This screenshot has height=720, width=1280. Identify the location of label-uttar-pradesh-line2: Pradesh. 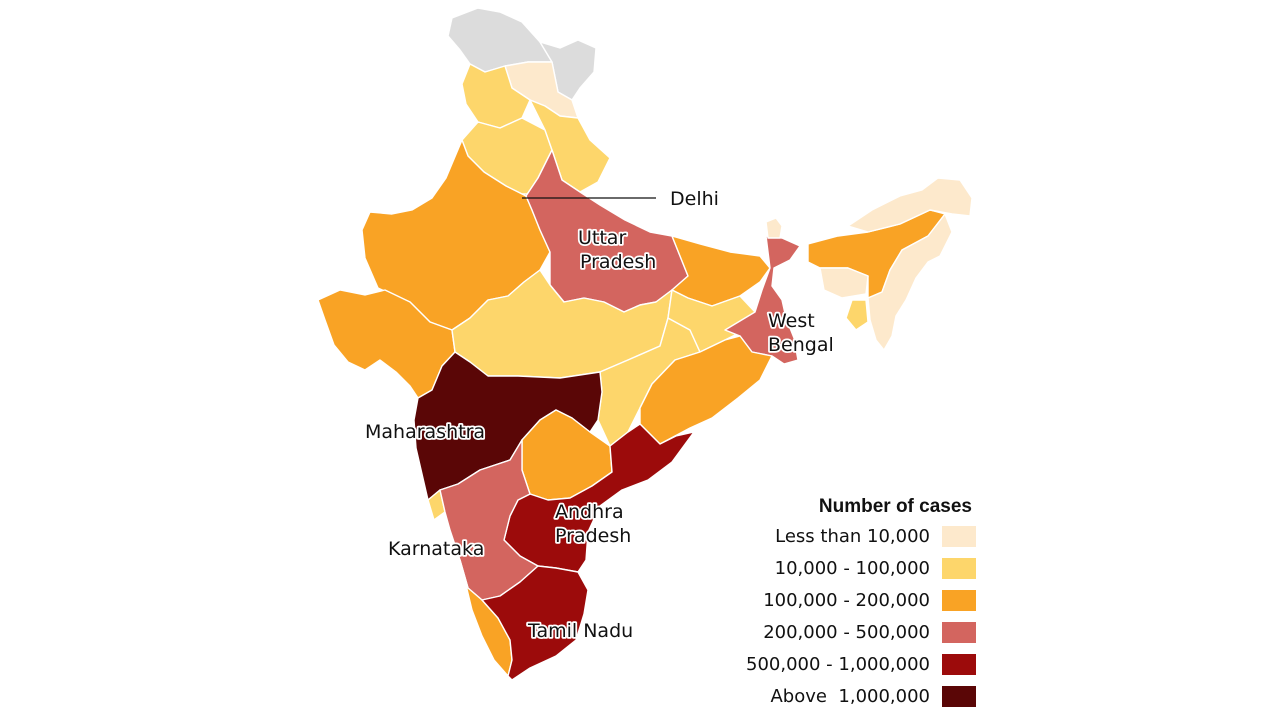
(618, 262).